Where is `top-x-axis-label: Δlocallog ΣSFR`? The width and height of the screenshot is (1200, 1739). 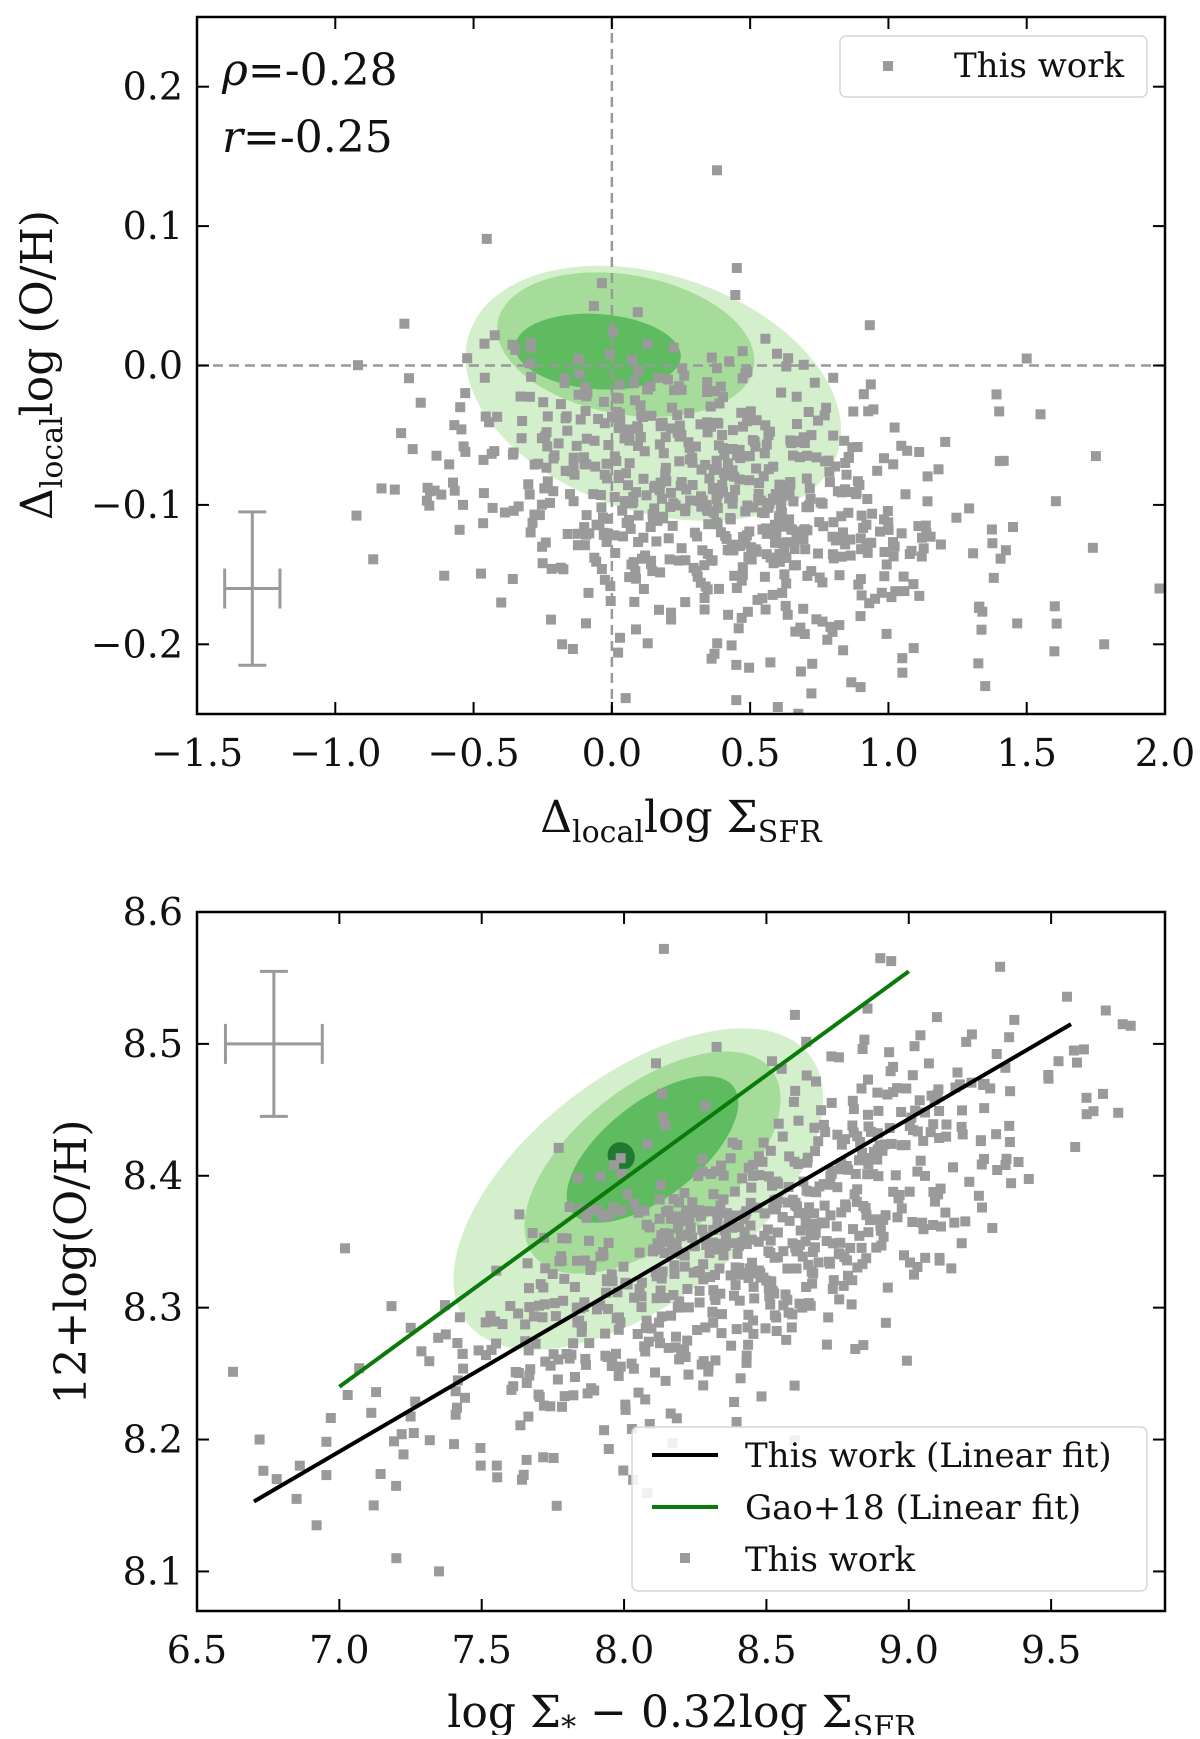 top-x-axis-label: Δlocallog ΣSFR is located at coordinates (681, 821).